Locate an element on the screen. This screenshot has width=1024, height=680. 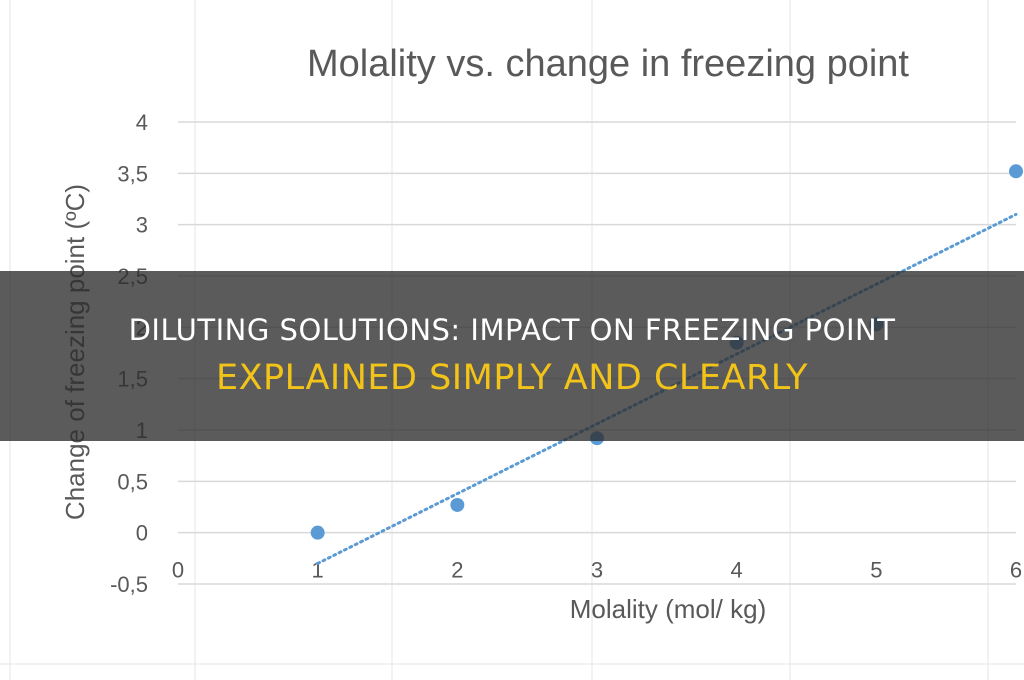
banner-subheadline: EXPLAINED SIMPLY AND CLEARLY is located at coordinates (512, 378).